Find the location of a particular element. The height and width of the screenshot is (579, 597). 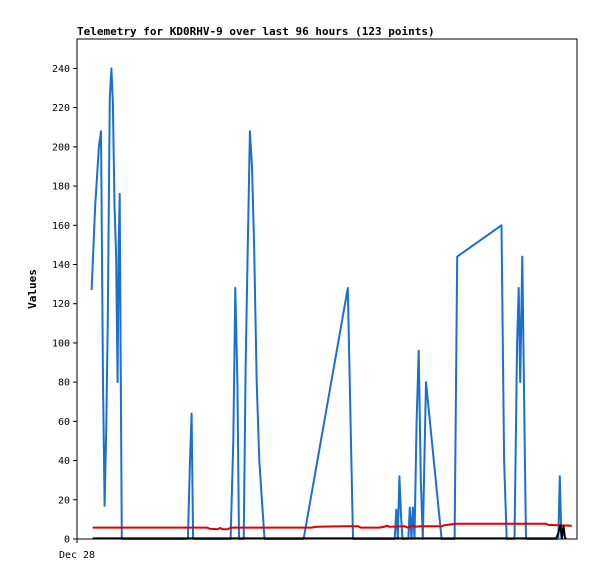

y-tick-label-200: 200 is located at coordinates (61, 147).